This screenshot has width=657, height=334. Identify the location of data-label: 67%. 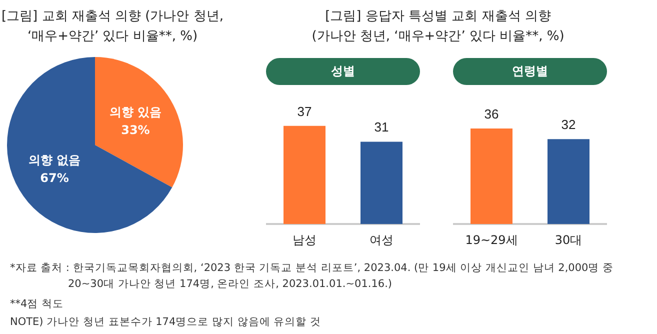
(54, 177).